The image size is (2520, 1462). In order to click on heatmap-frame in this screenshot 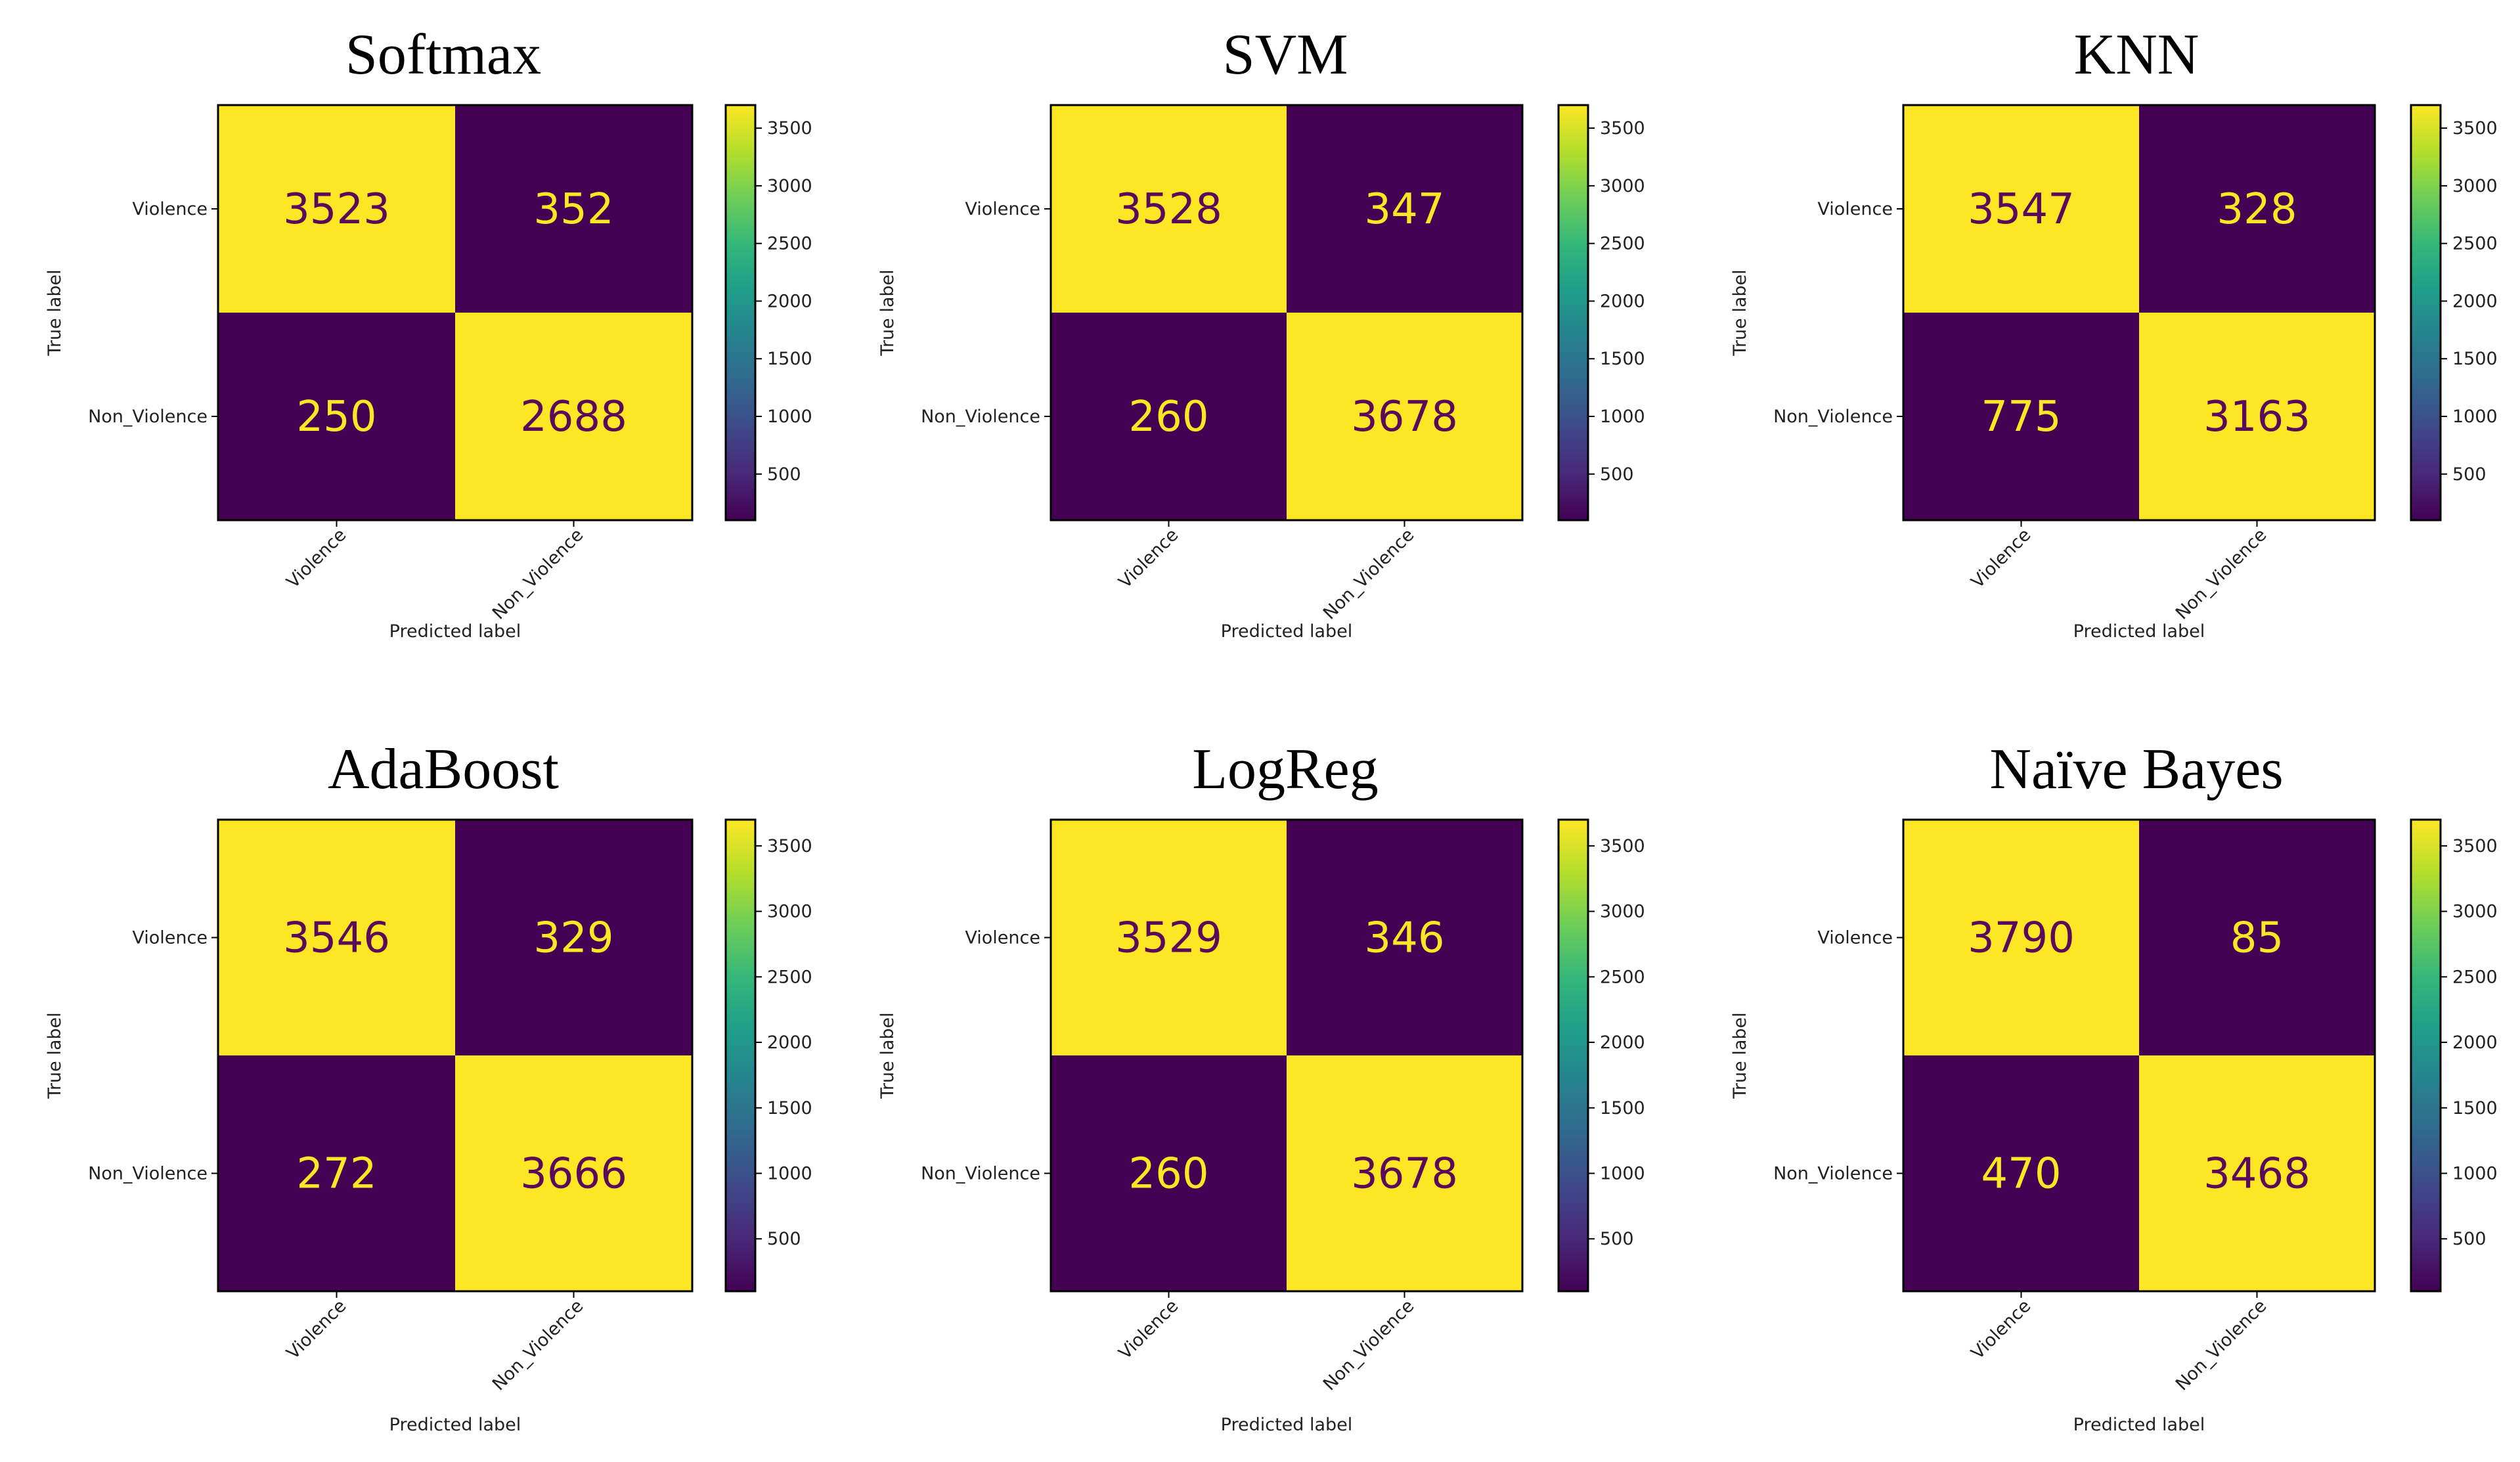, I will do `click(1287, 312)`.